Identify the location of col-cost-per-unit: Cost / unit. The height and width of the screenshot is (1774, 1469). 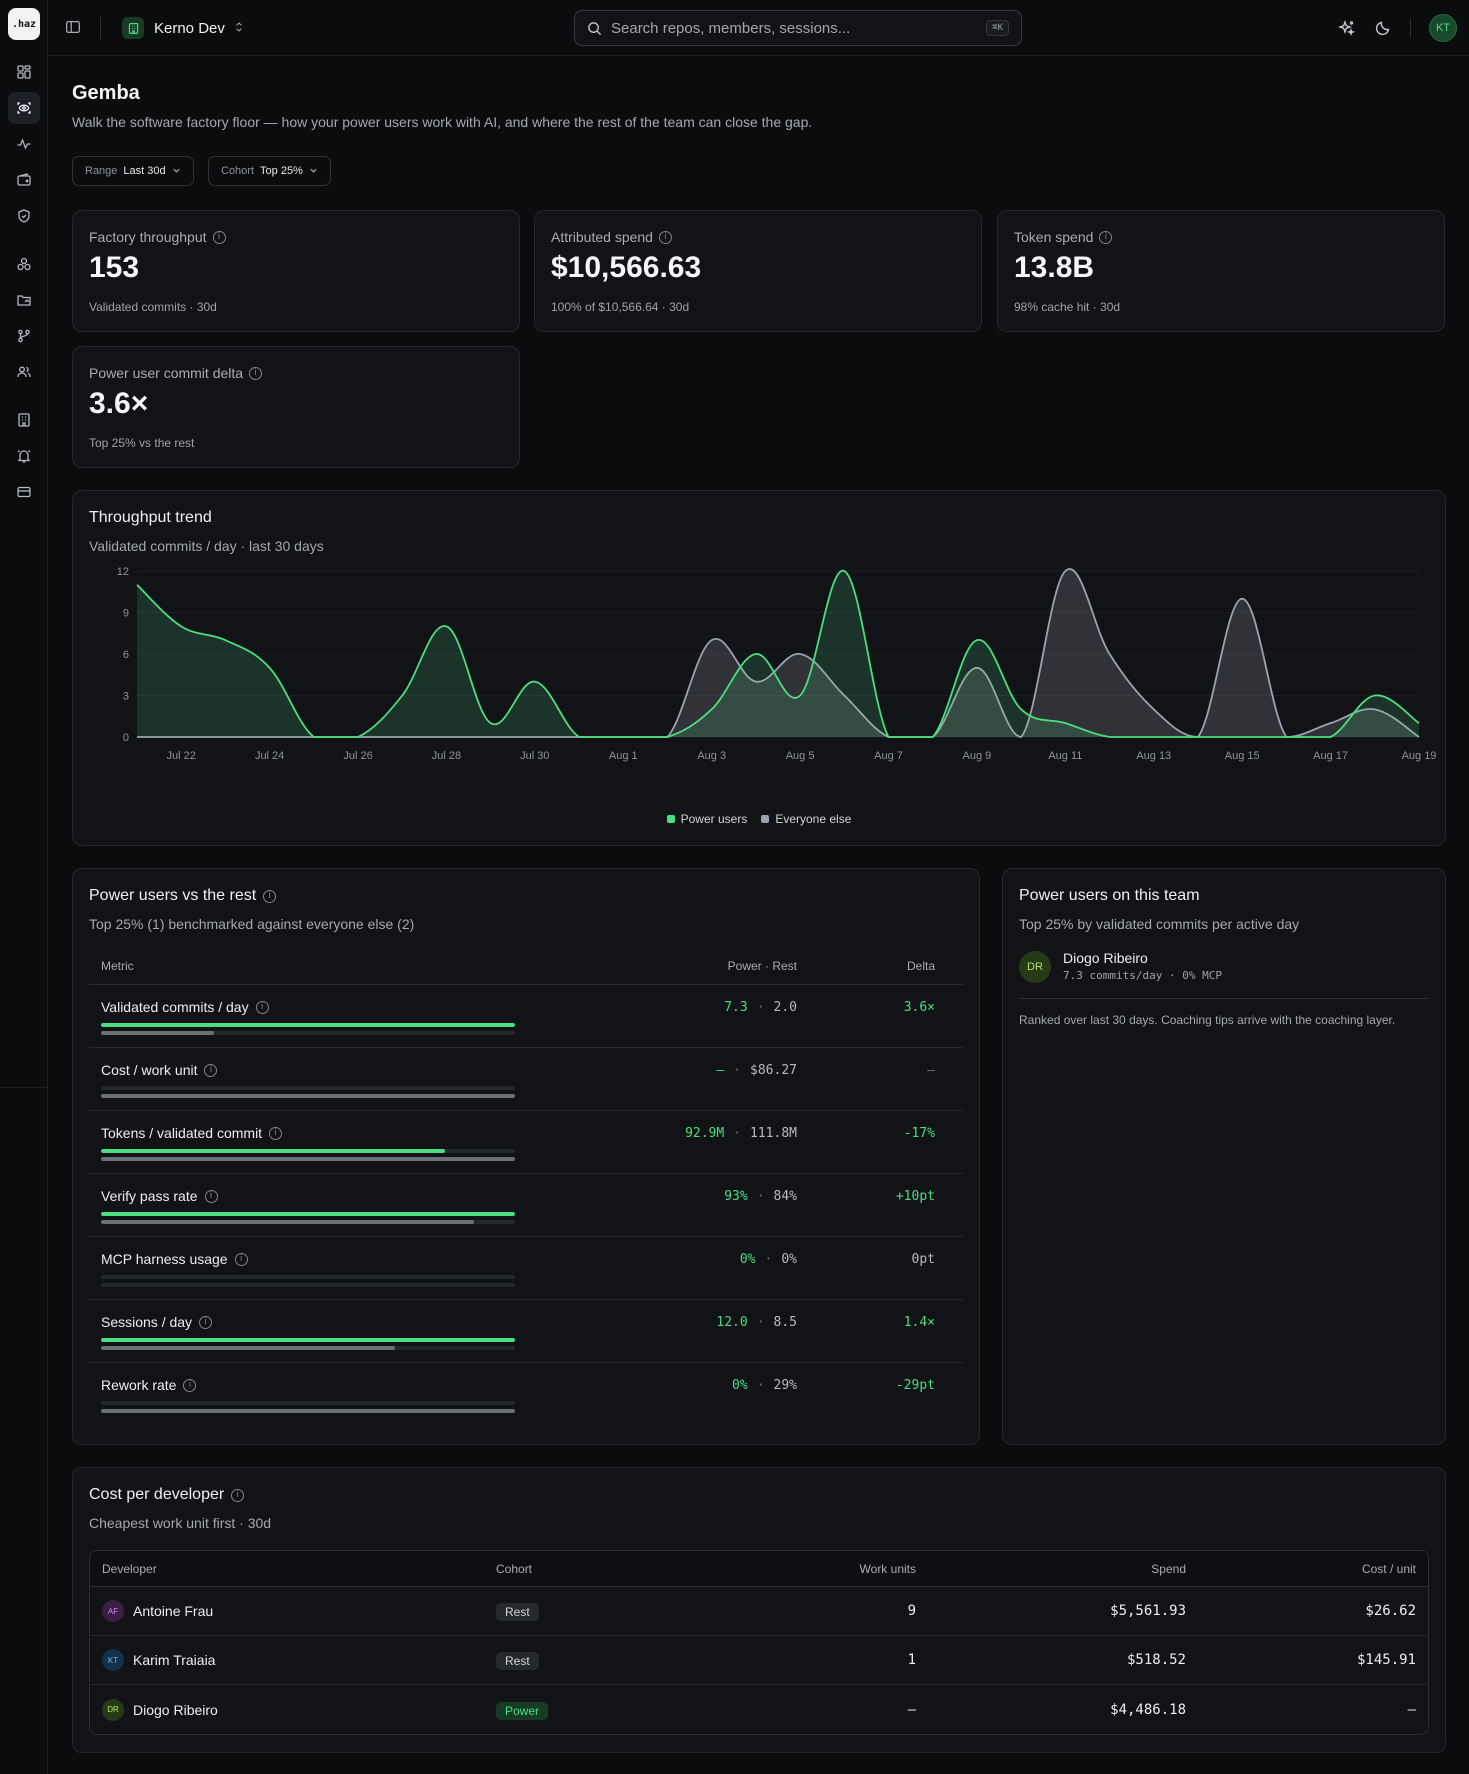
(1388, 1568).